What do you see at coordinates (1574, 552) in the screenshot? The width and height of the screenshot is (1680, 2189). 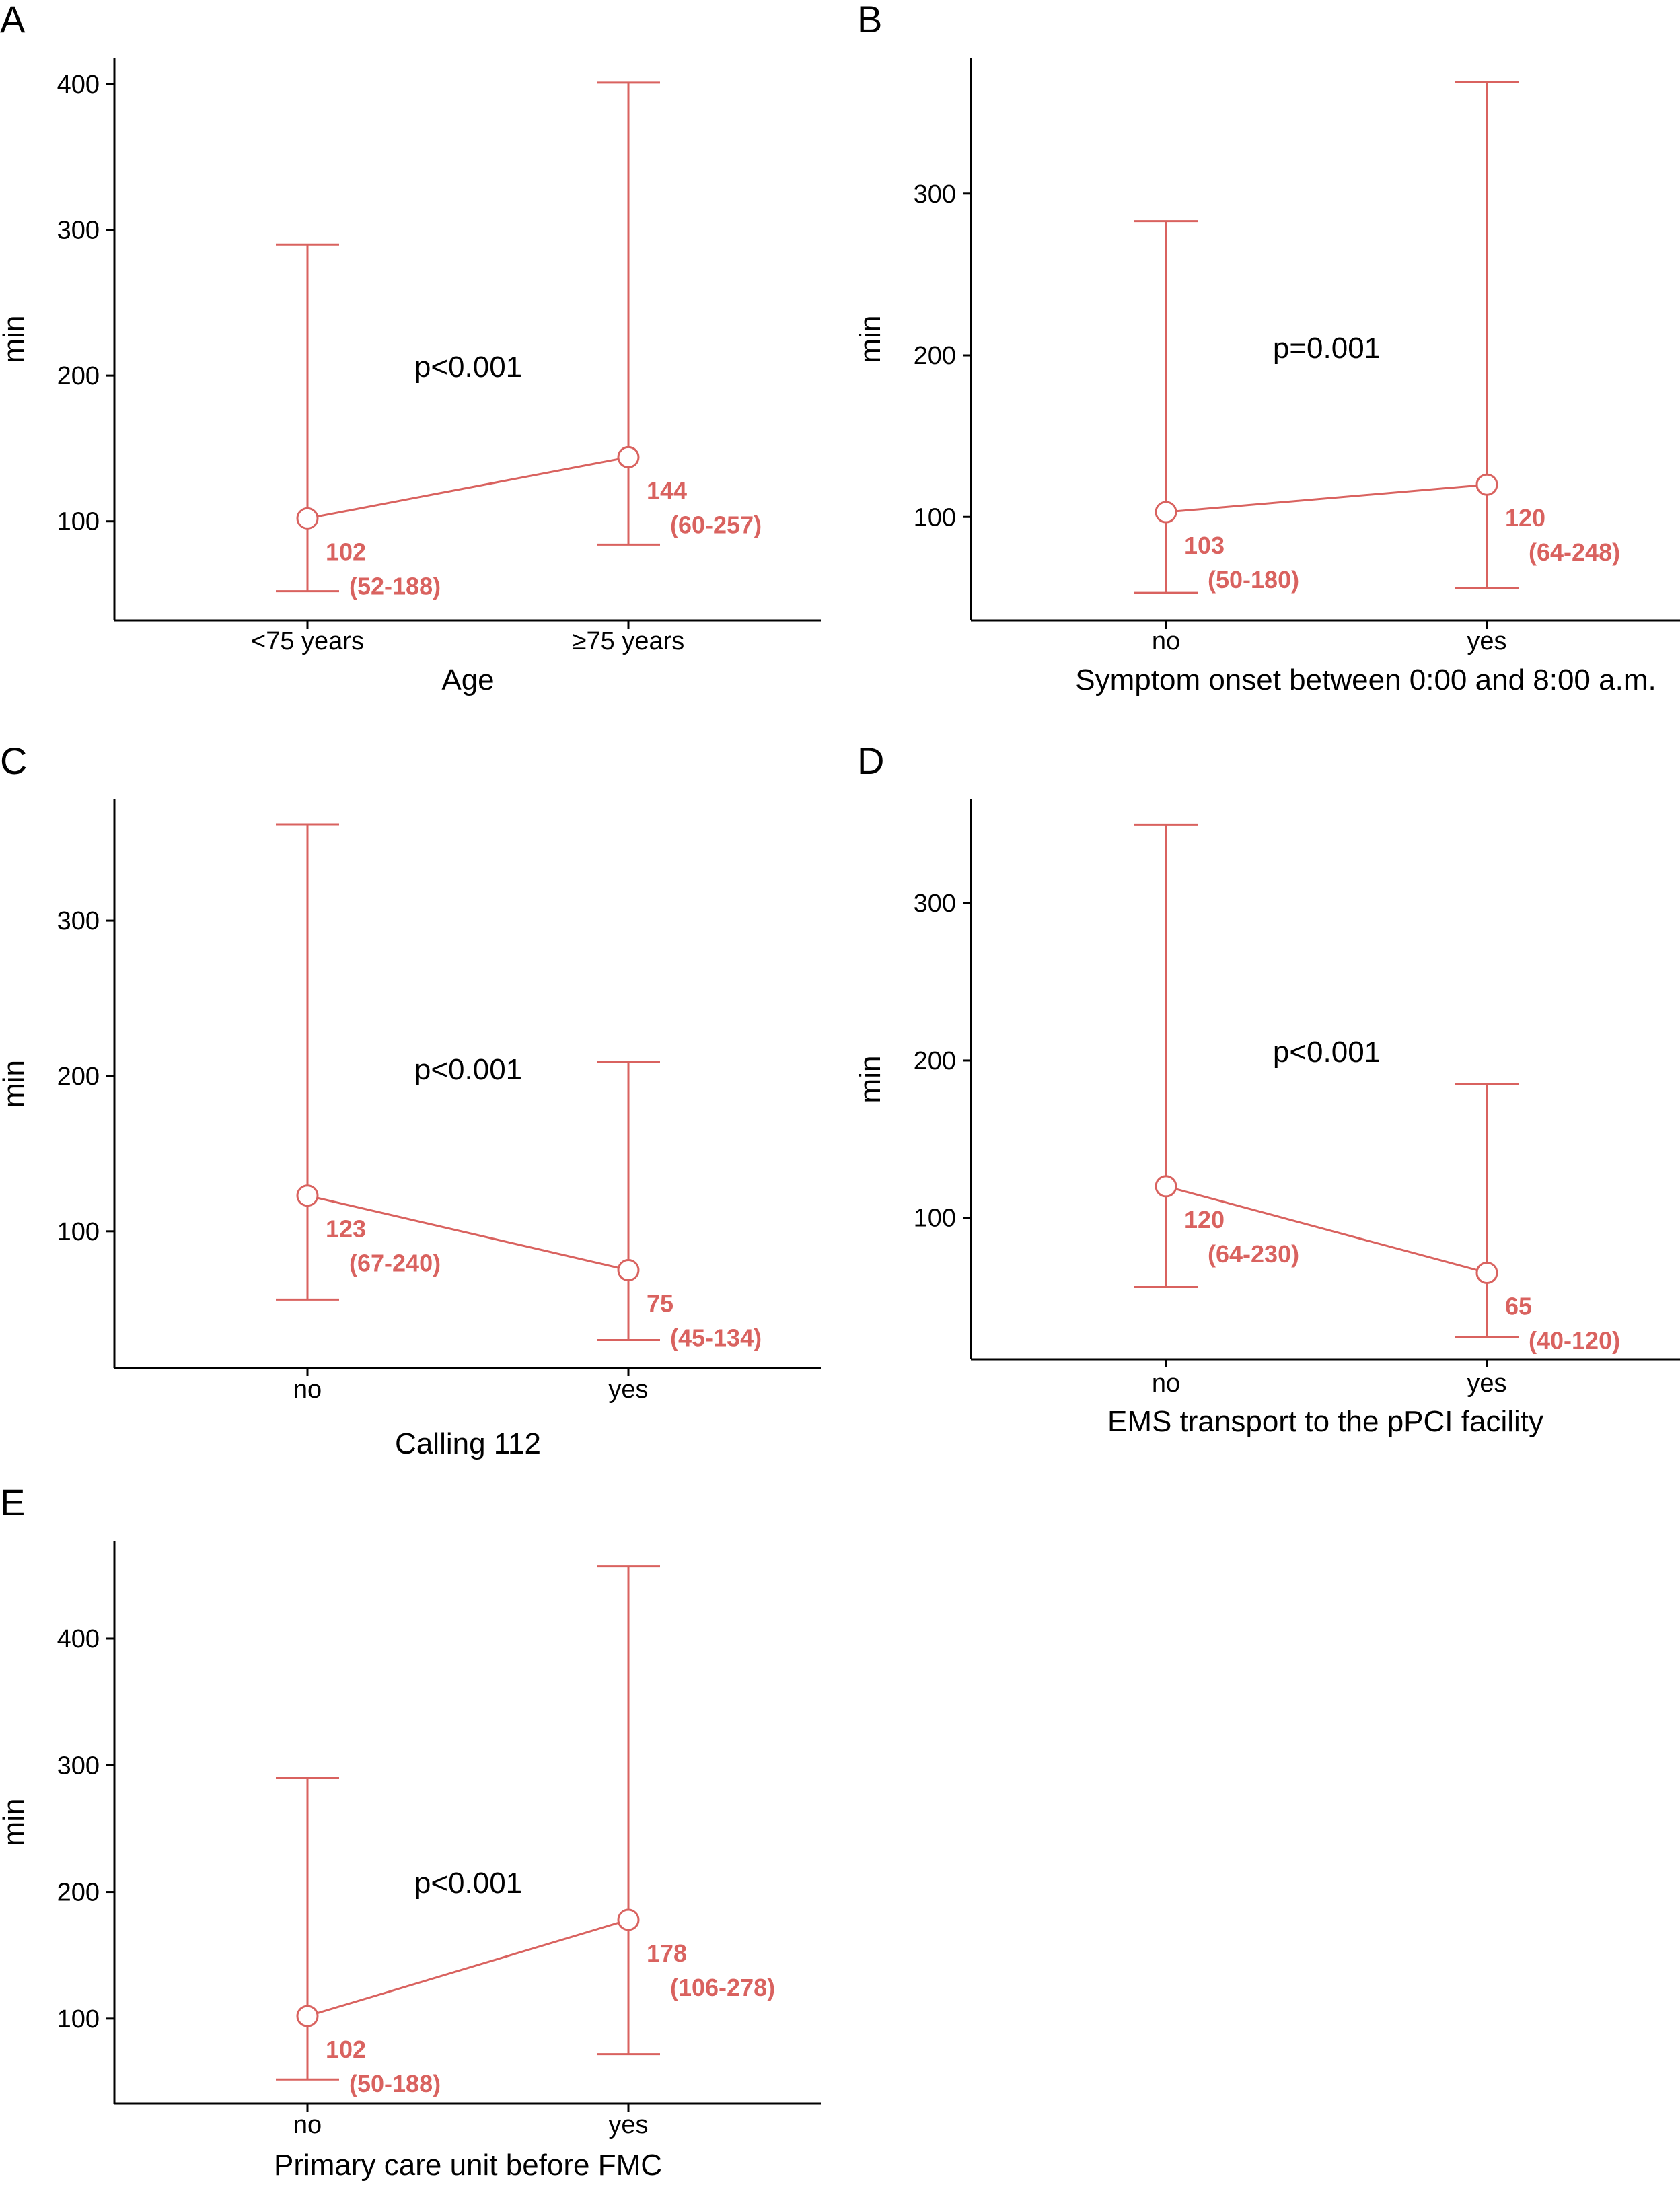 I see `iqr-range-label: (64-248)` at bounding box center [1574, 552].